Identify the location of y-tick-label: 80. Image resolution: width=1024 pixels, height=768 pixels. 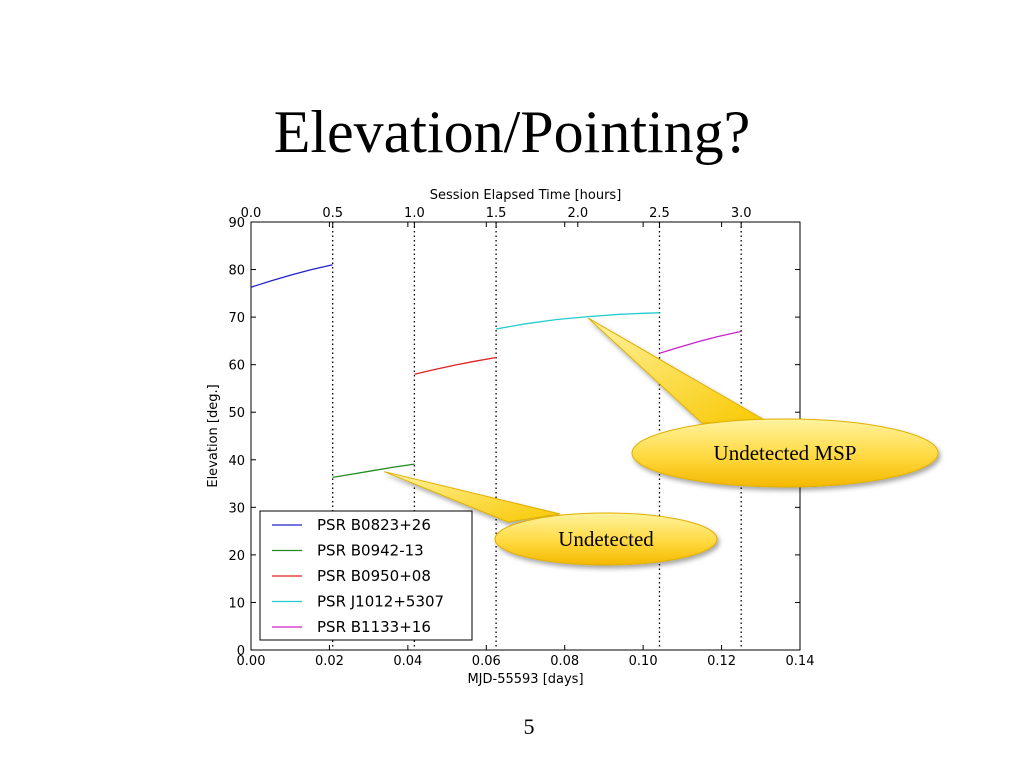
(236, 271).